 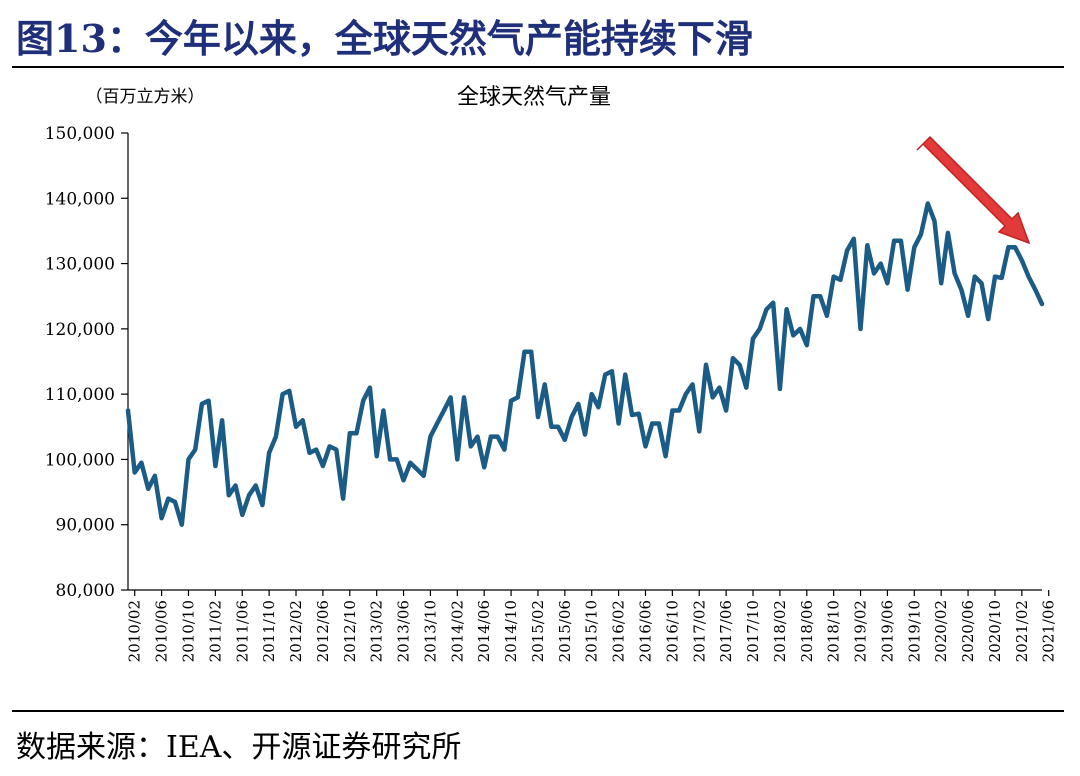 I want to click on x-tick-label: 2014/06, so click(x=484, y=631).